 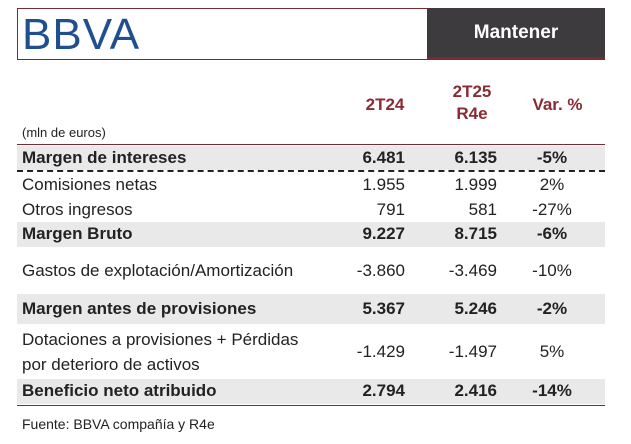 I want to click on table-row: Margen de intereses 6.481 6.135 -5%, so click(x=311, y=158).